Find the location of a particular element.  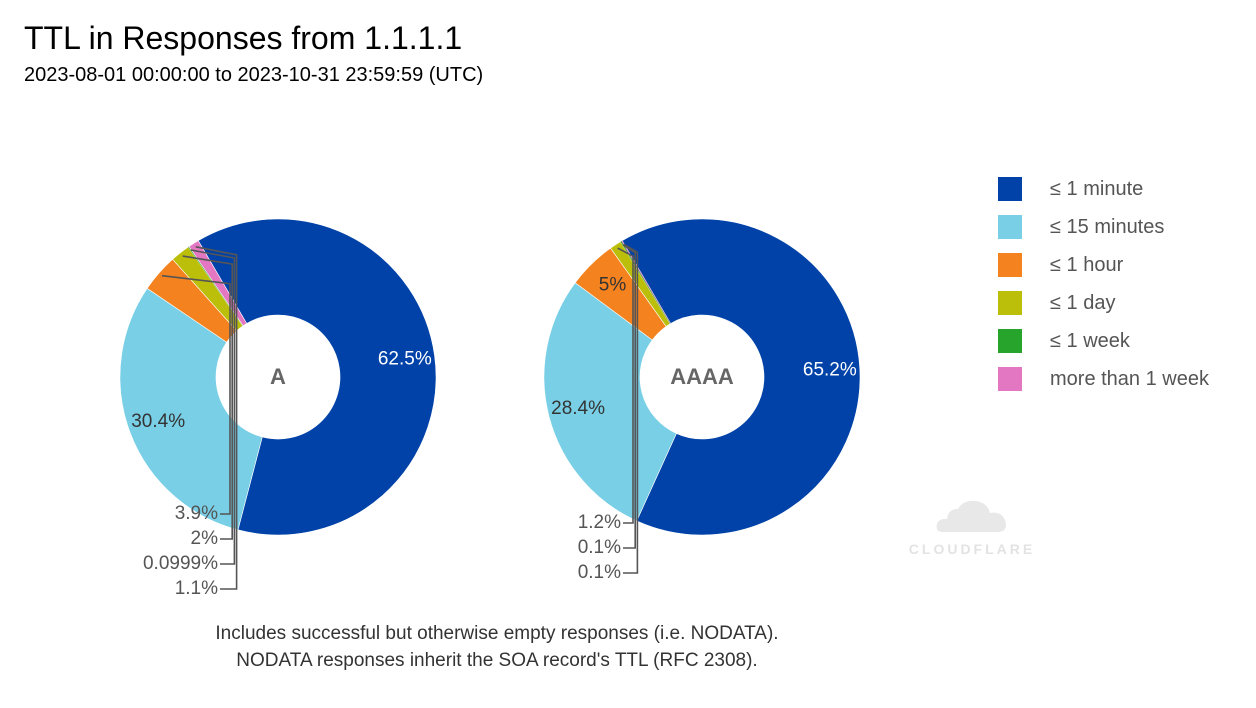

legend-item: ≤ 1 week is located at coordinates (1103, 341).